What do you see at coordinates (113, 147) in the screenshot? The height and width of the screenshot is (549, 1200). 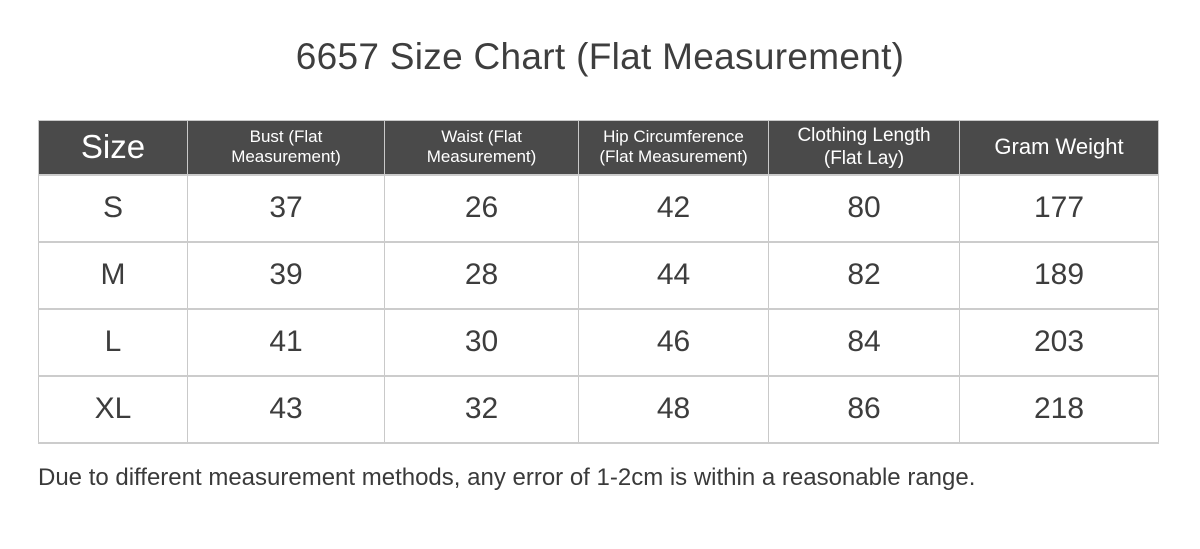 I see `header-cell-size: Size` at bounding box center [113, 147].